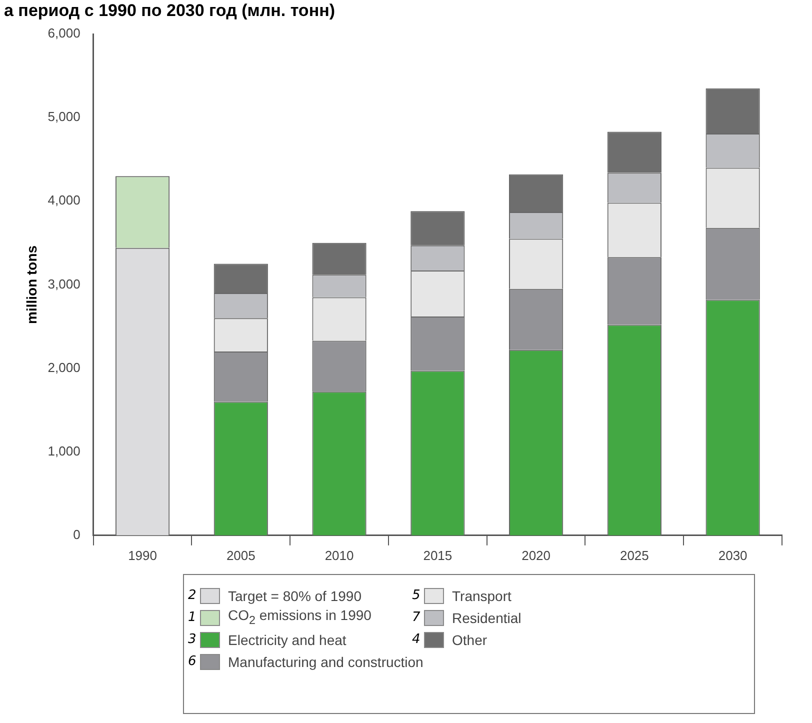 The height and width of the screenshot is (723, 812). What do you see at coordinates (437, 555) in the screenshot?
I see `x-tick-label: 2015` at bounding box center [437, 555].